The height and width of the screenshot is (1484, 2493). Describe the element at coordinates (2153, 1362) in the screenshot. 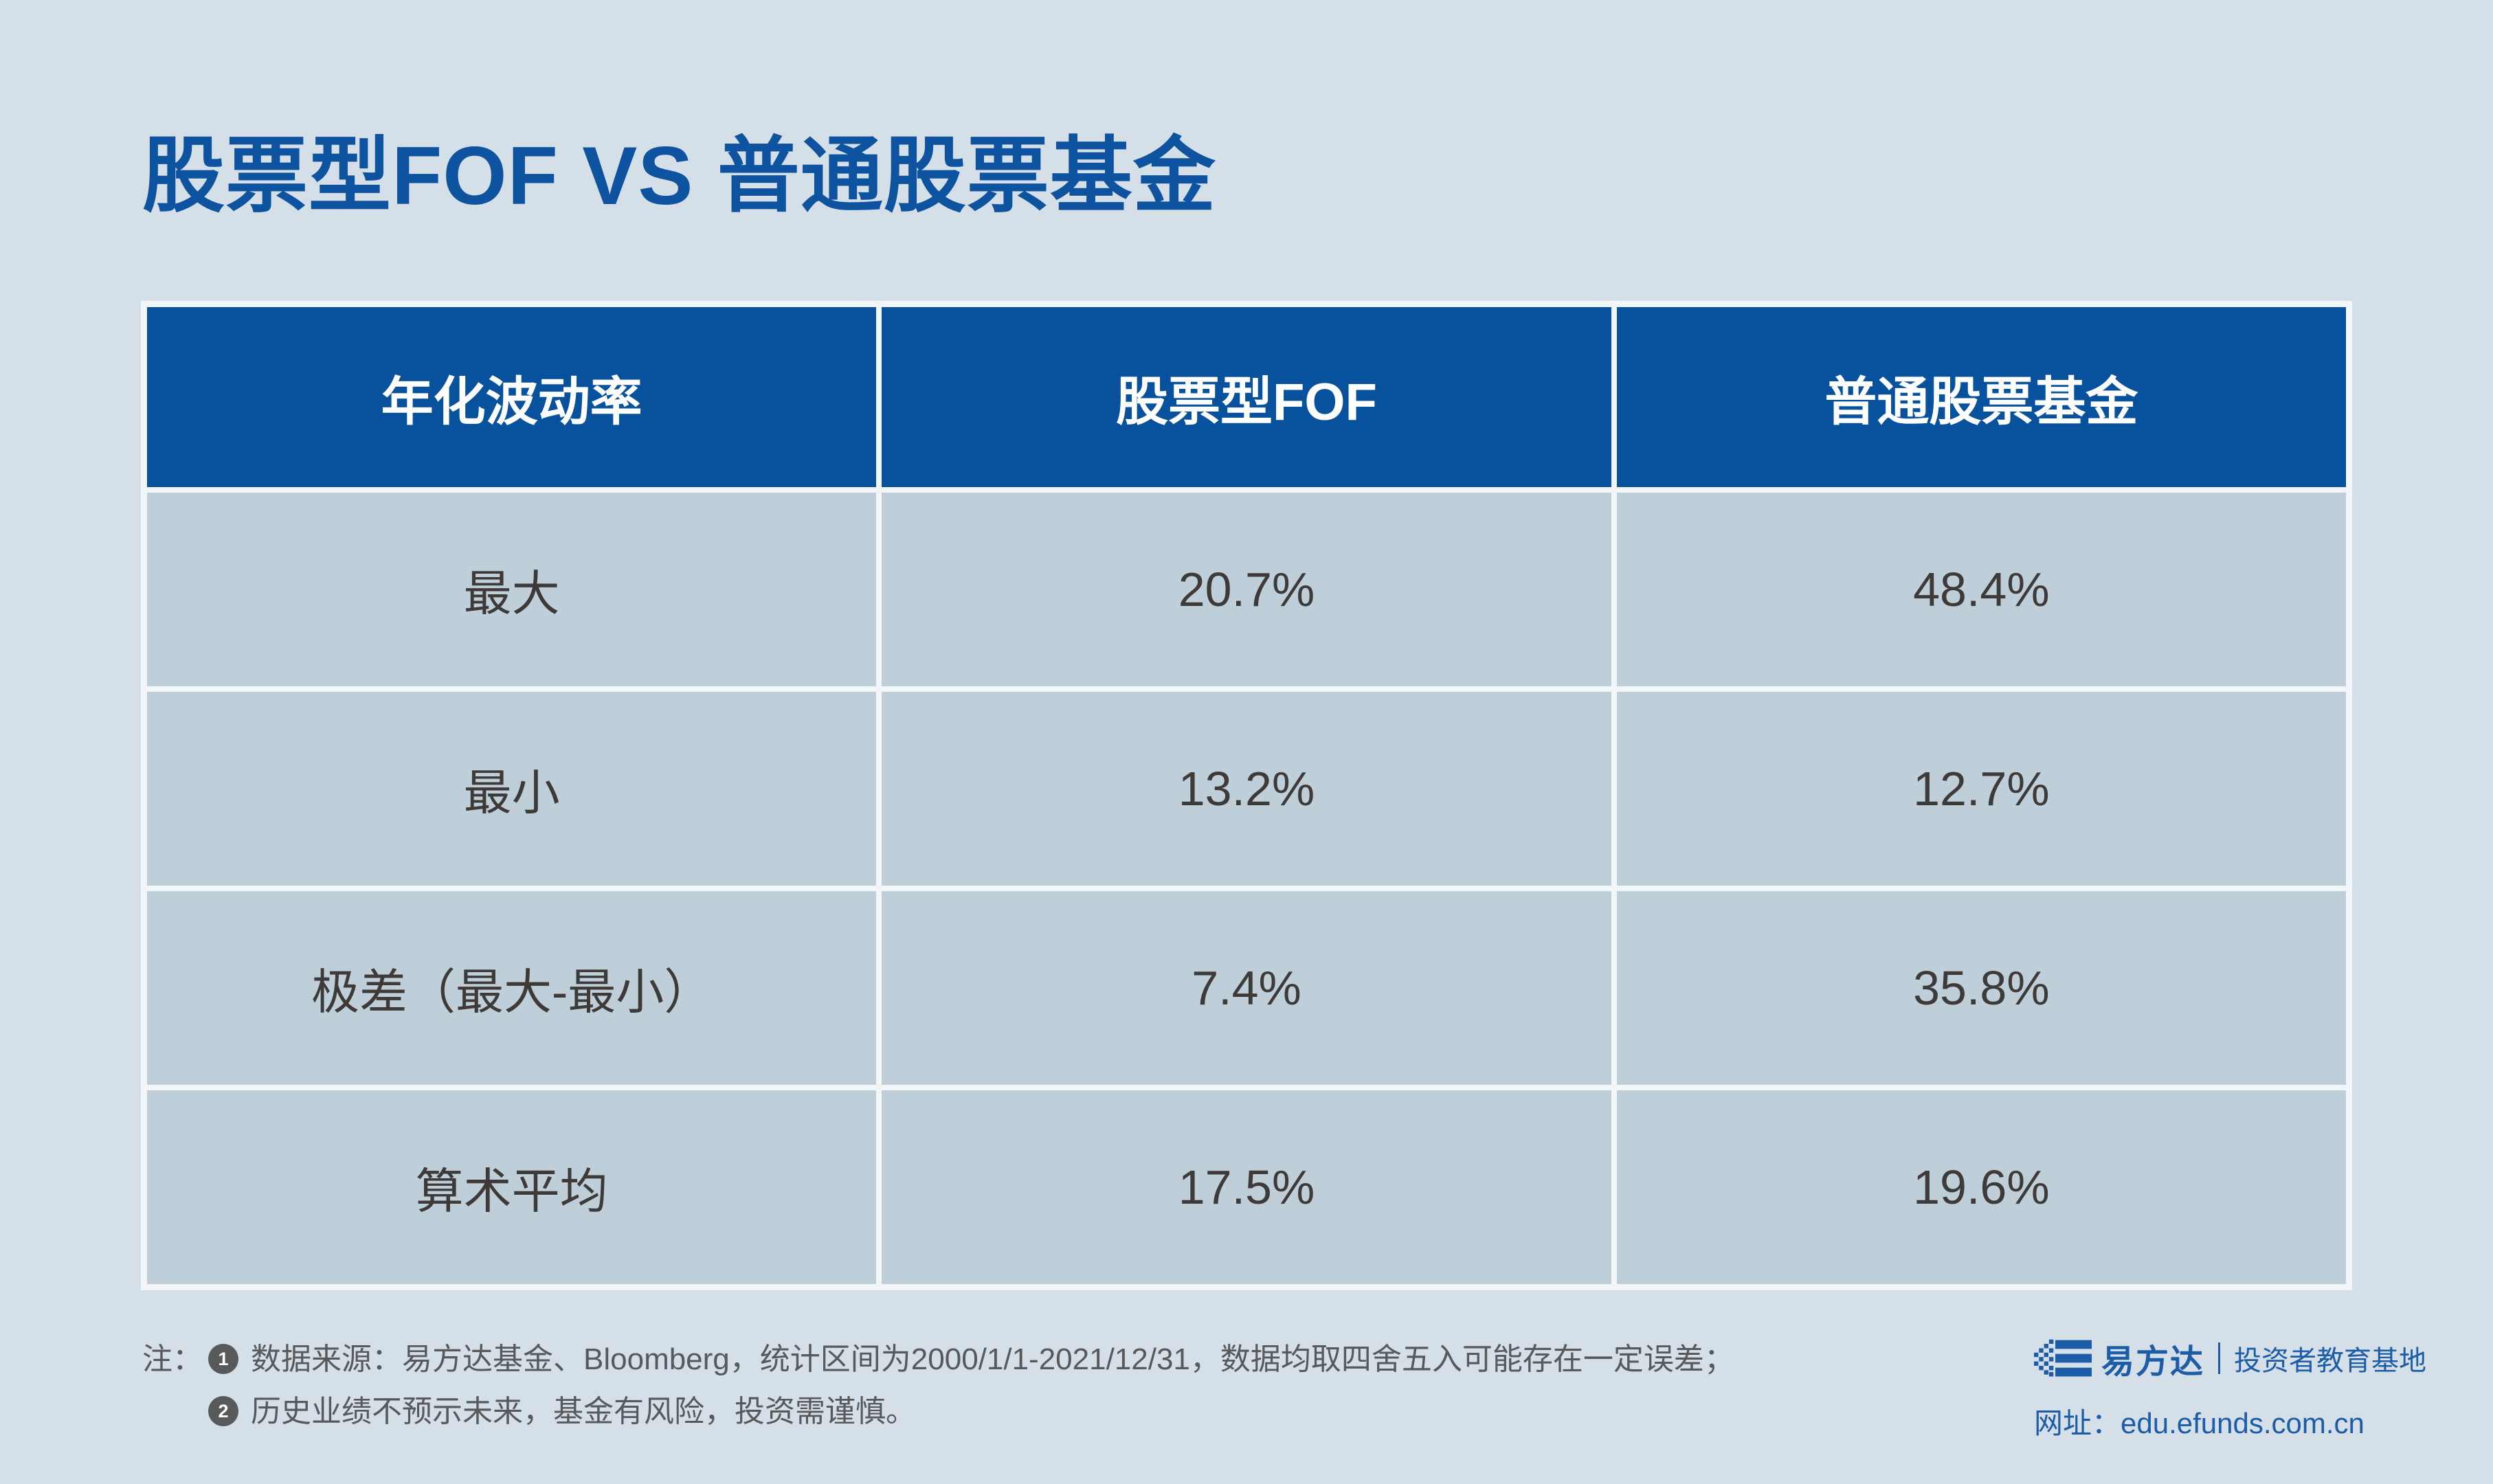

I see `brand-name: 易方达` at that location.